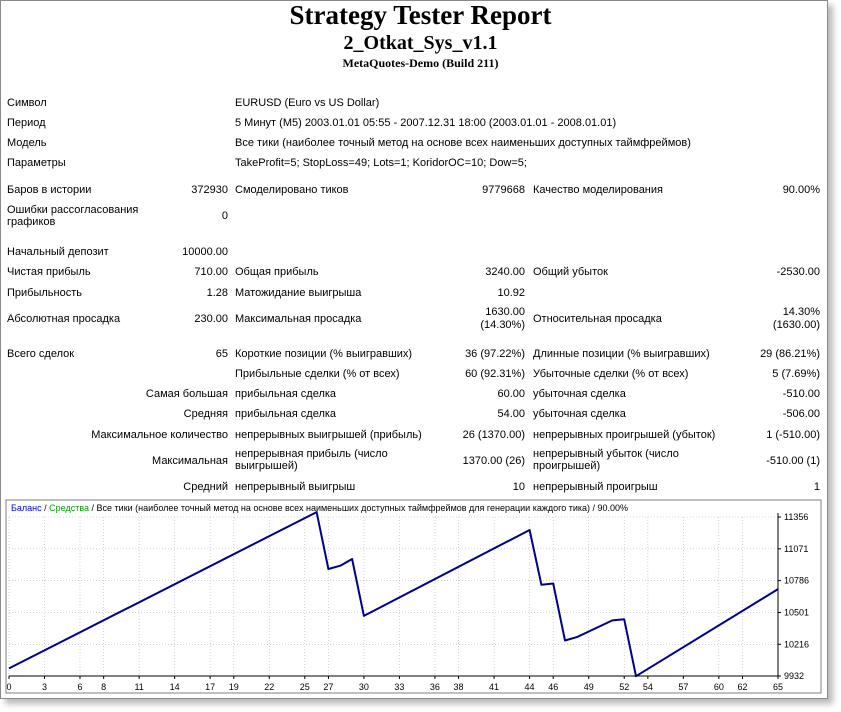 The height and width of the screenshot is (712, 841). I want to click on errors-label: Ошибки рассогласования графиков, so click(73, 216).